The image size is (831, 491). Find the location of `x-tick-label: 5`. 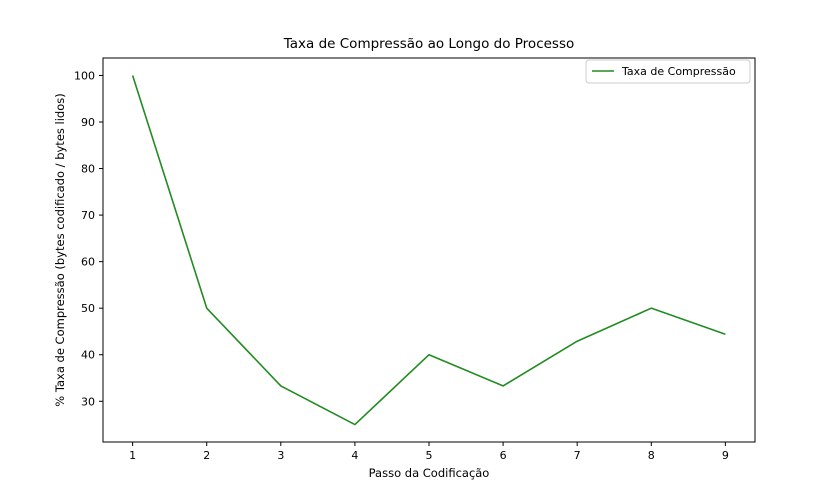

x-tick-label: 5 is located at coordinates (429, 455).